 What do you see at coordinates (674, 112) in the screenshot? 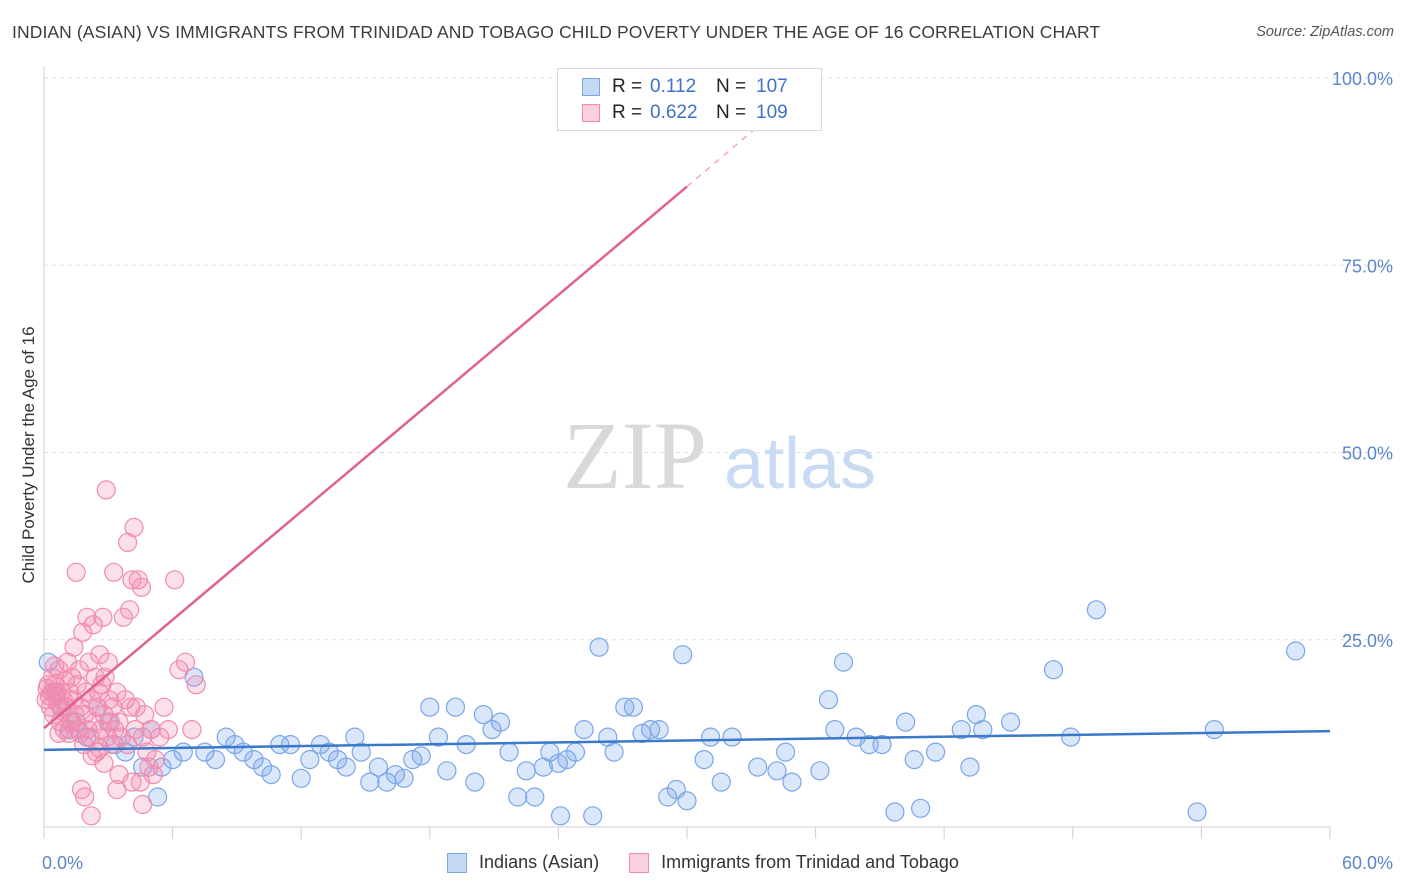
I see `legend-r-value: 0.622` at bounding box center [674, 112].